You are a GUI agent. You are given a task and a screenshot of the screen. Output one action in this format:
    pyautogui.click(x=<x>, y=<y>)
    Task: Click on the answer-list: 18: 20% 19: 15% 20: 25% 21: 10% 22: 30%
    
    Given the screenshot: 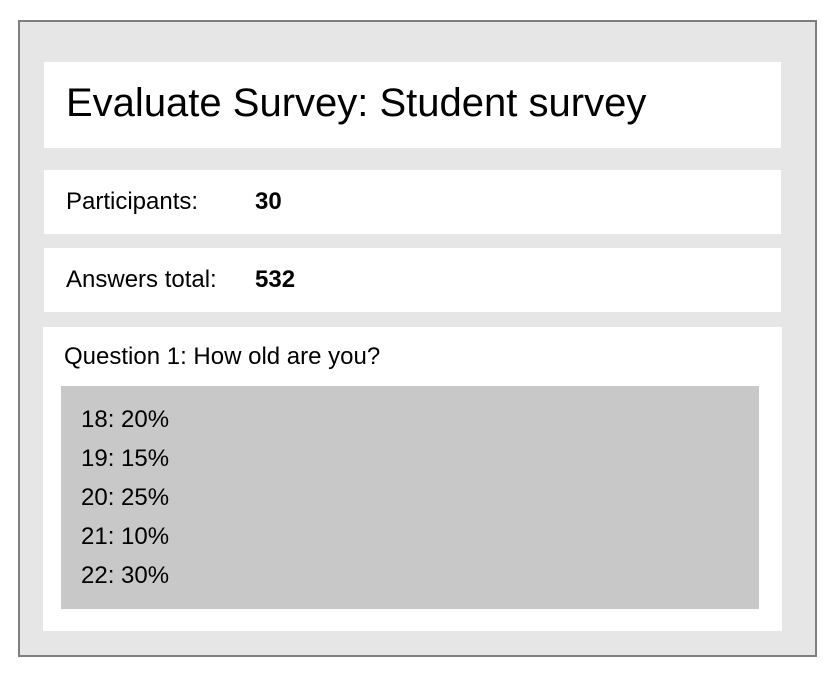 What is the action you would take?
    pyautogui.click(x=125, y=497)
    